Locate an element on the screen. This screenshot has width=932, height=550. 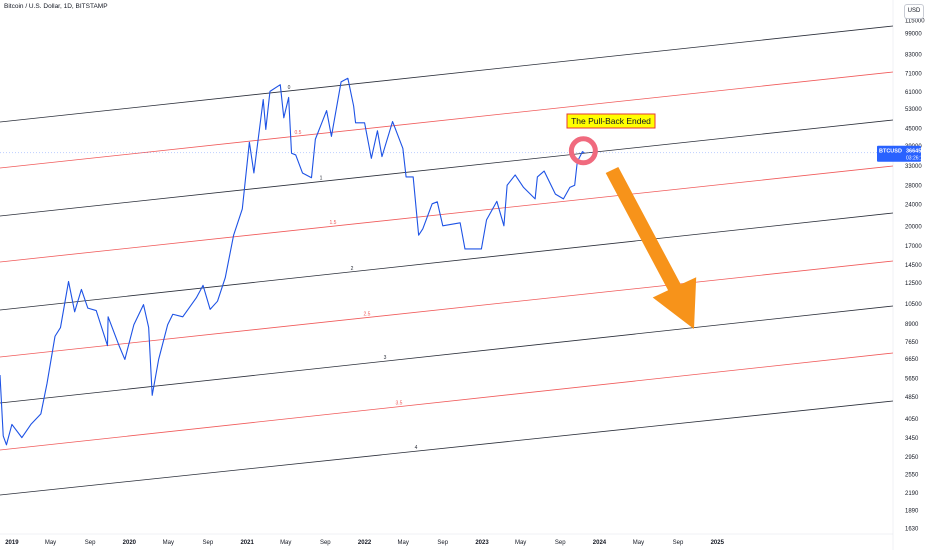
y-tick-label: 4850 is located at coordinates (912, 398).